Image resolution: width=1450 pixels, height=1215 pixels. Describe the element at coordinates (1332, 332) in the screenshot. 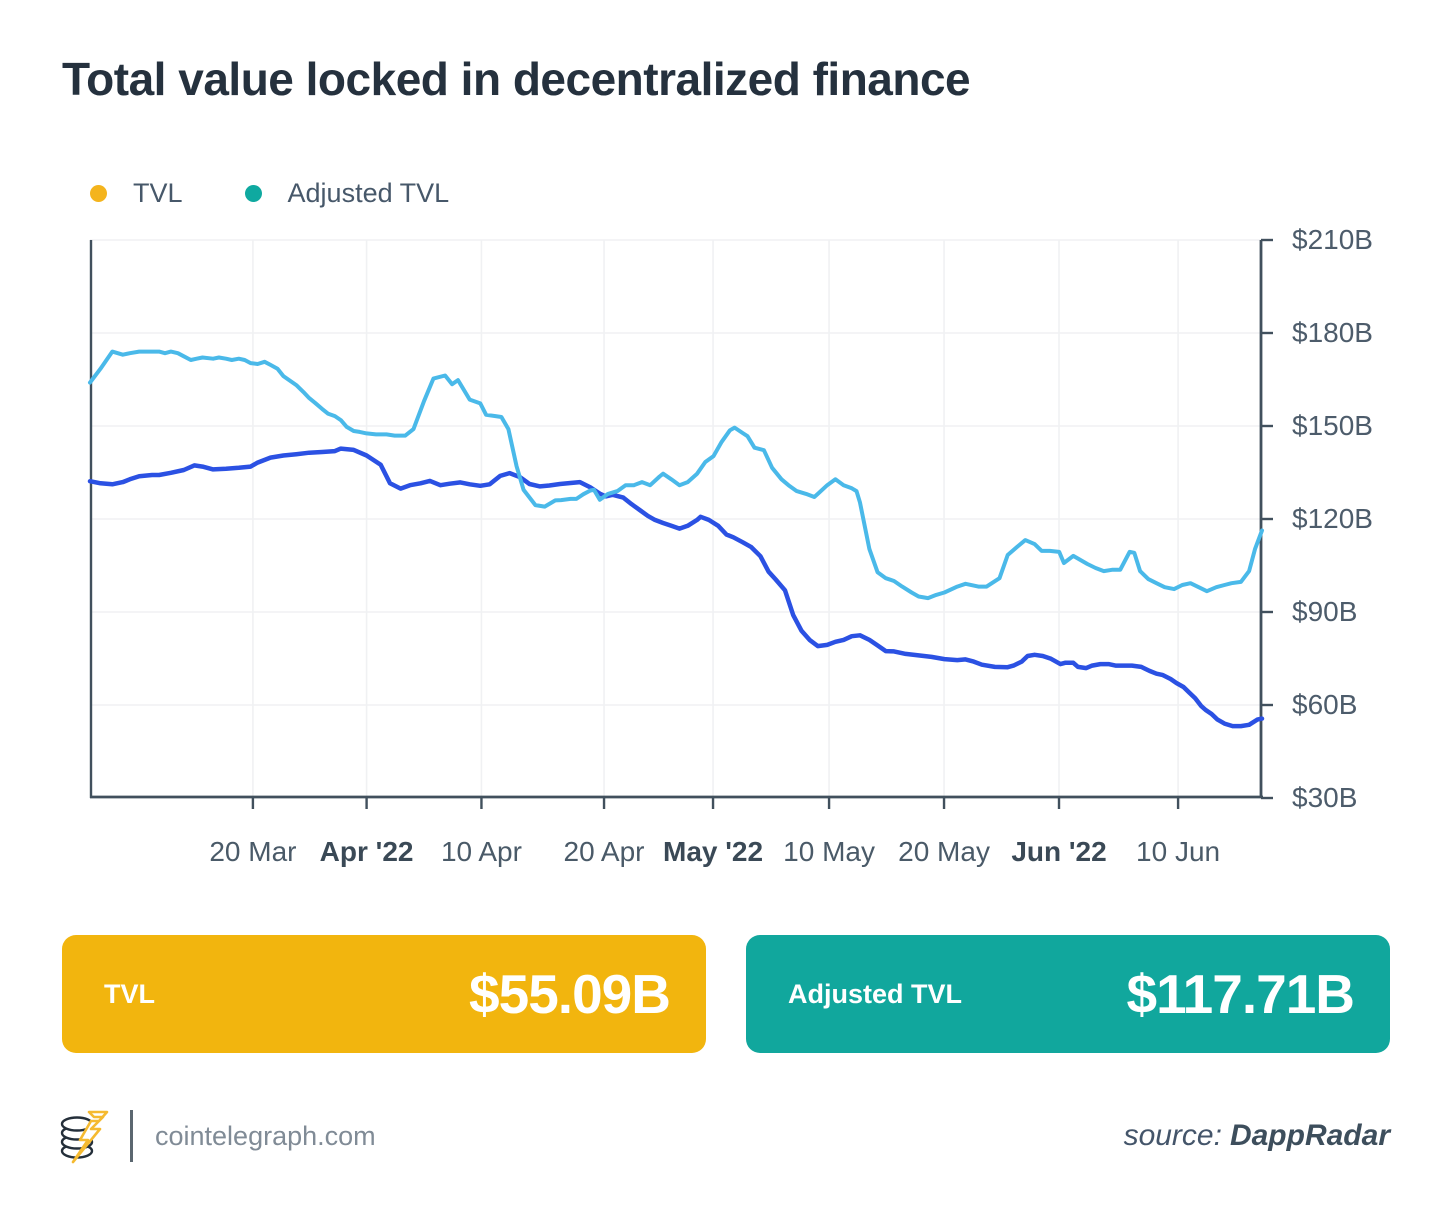

I see `y-axis-label: $180B` at that location.